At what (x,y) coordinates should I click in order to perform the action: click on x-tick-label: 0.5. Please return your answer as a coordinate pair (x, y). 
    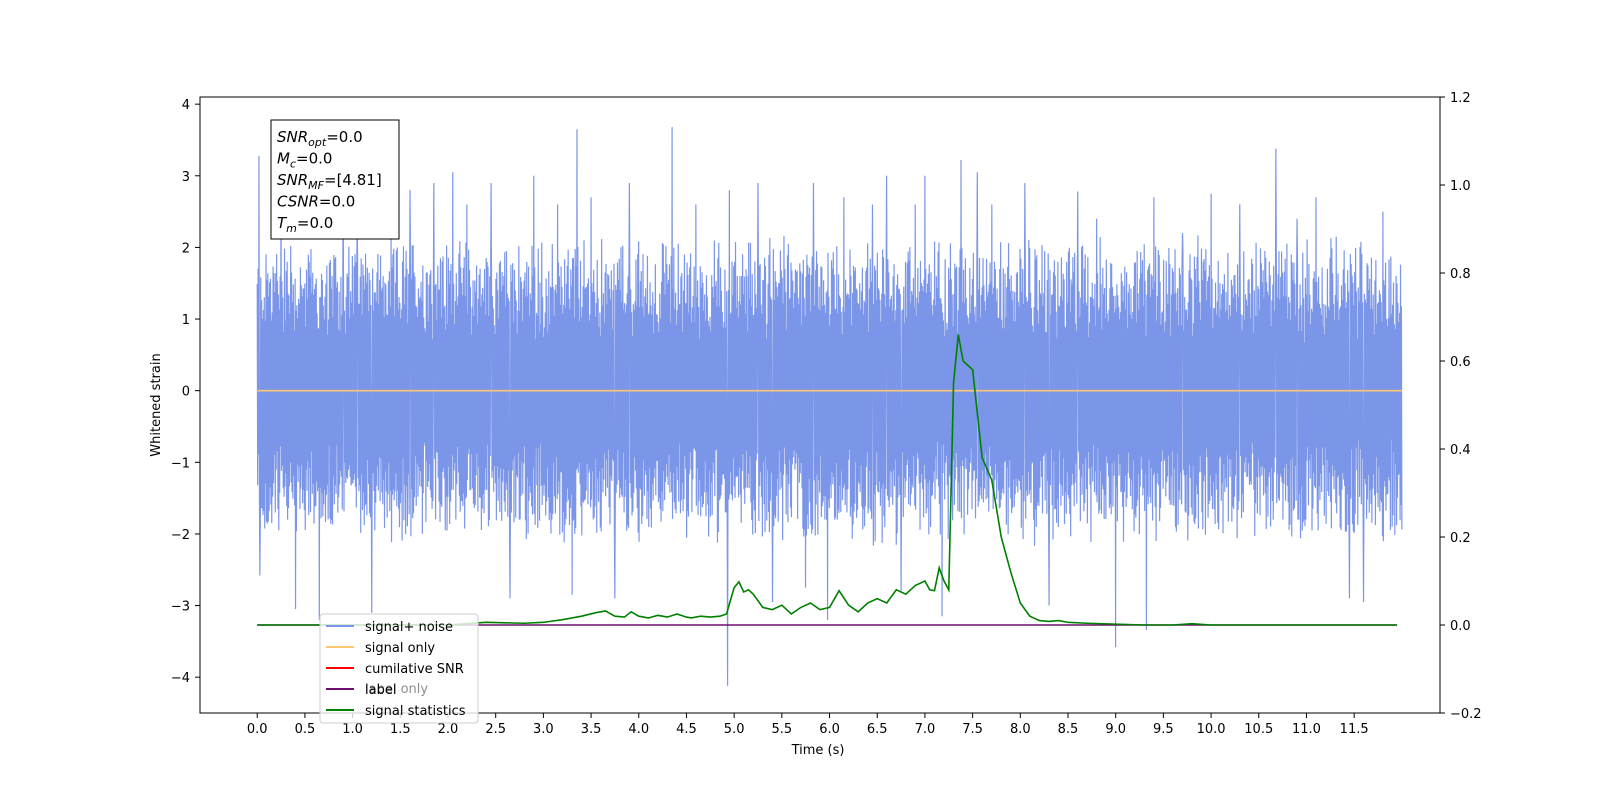
    Looking at the image, I should click on (305, 729).